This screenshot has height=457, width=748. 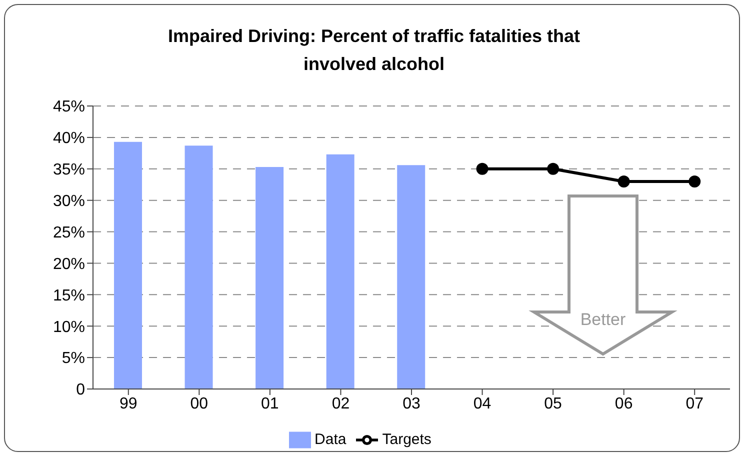 I want to click on y-tick-label: 30%, so click(x=68, y=201).